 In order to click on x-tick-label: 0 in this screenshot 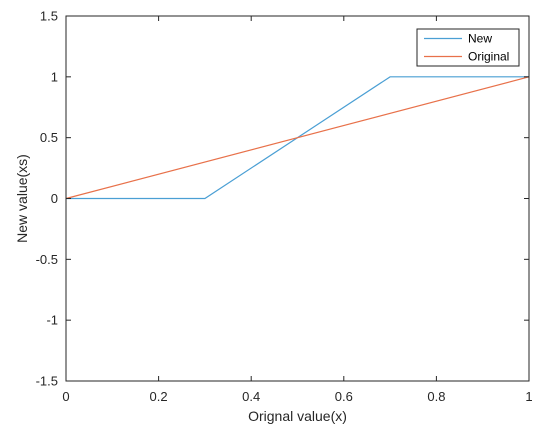, I will do `click(65, 396)`.